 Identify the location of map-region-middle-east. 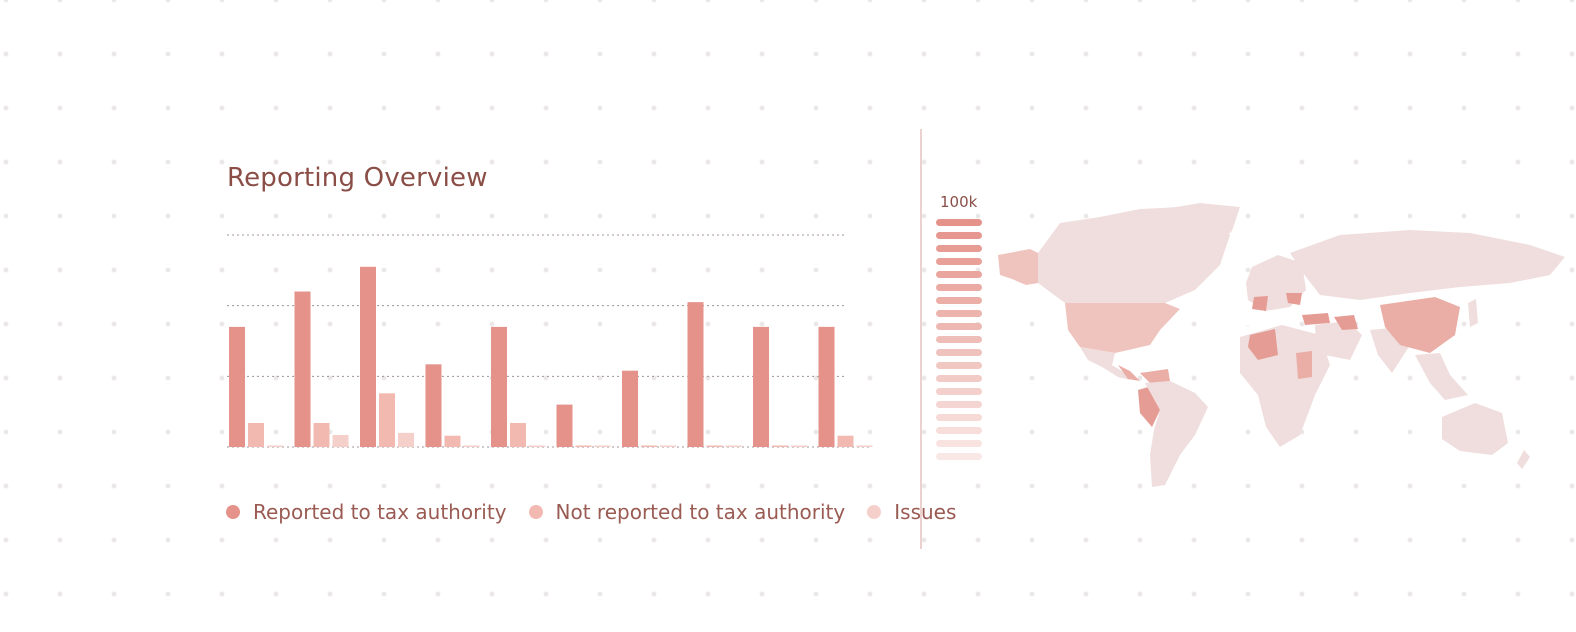
(1338, 340).